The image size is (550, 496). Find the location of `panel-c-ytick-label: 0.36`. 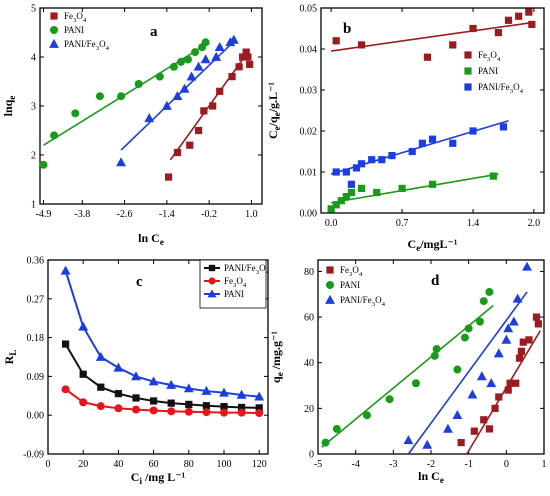

panel-c-ytick-label: 0.36 is located at coordinates (36, 261).